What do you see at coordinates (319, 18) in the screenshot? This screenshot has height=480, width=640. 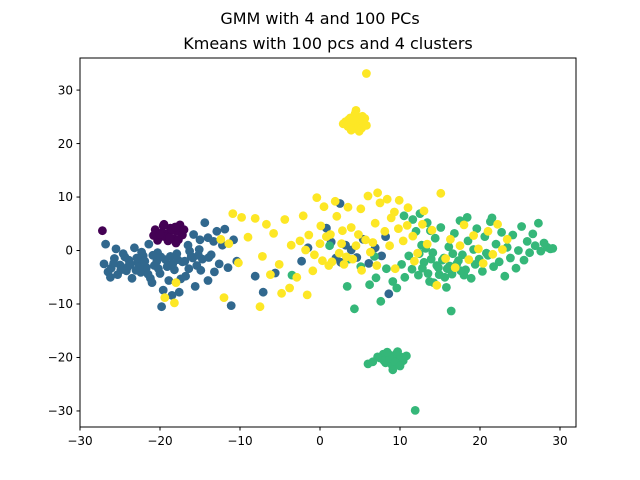 I see `figure-suptitle: GMM with 4 and 100 PCs` at bounding box center [319, 18].